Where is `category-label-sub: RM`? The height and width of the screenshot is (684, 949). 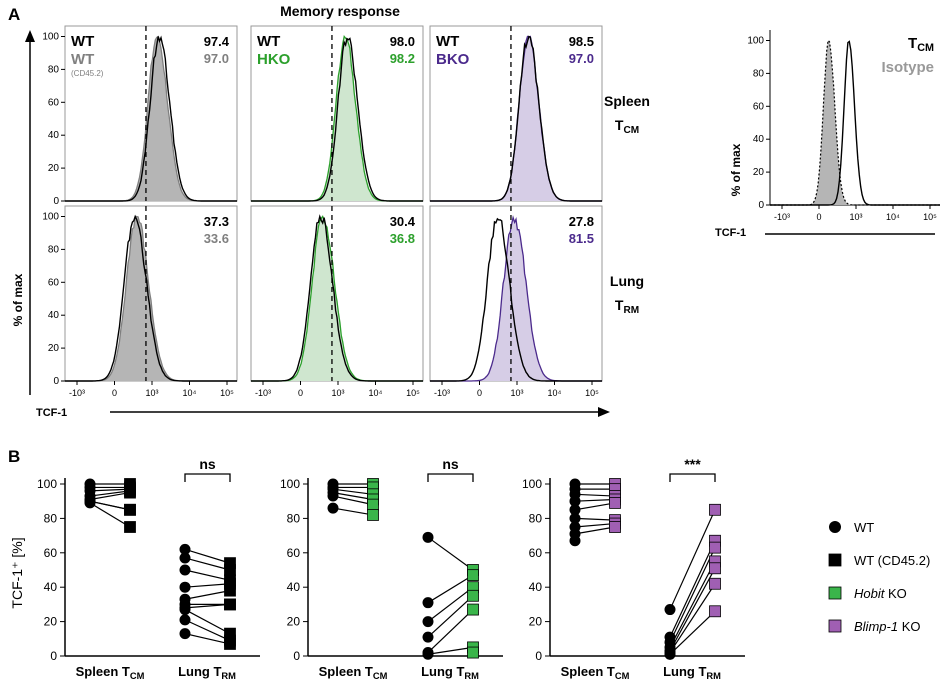 category-label-sub: RM is located at coordinates (713, 676).